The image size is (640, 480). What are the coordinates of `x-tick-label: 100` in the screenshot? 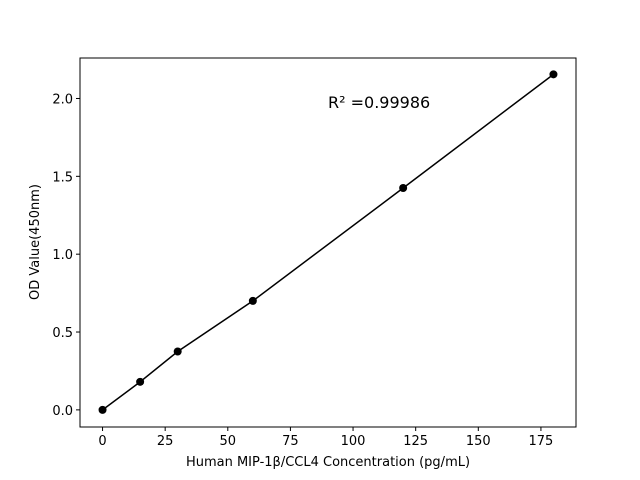 It's located at (353, 441).